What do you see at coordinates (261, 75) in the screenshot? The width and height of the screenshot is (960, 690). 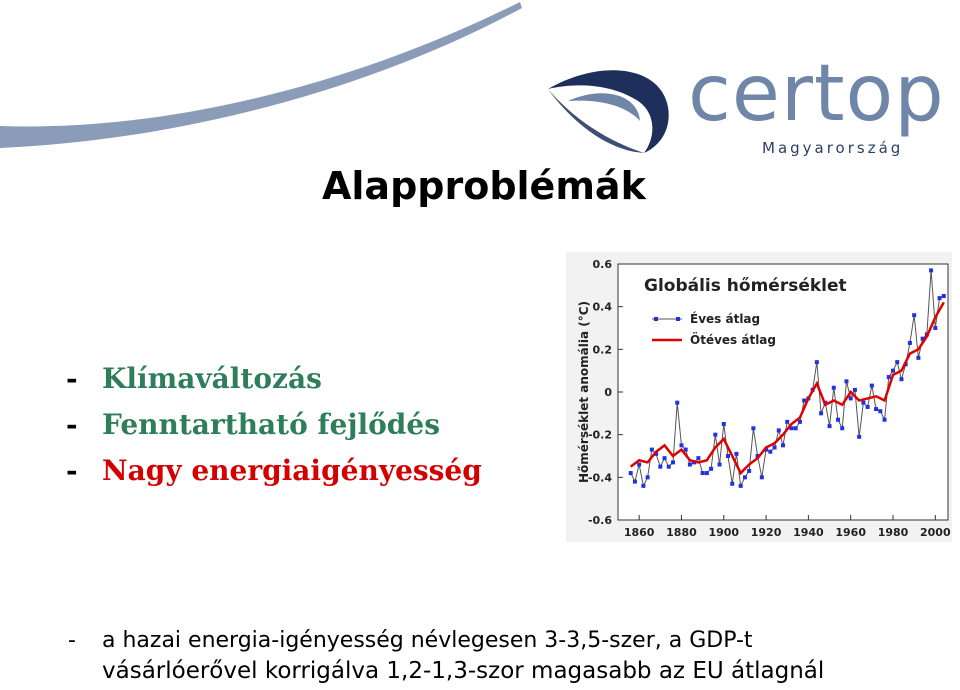 I see `header-swoosh-graphic` at bounding box center [261, 75].